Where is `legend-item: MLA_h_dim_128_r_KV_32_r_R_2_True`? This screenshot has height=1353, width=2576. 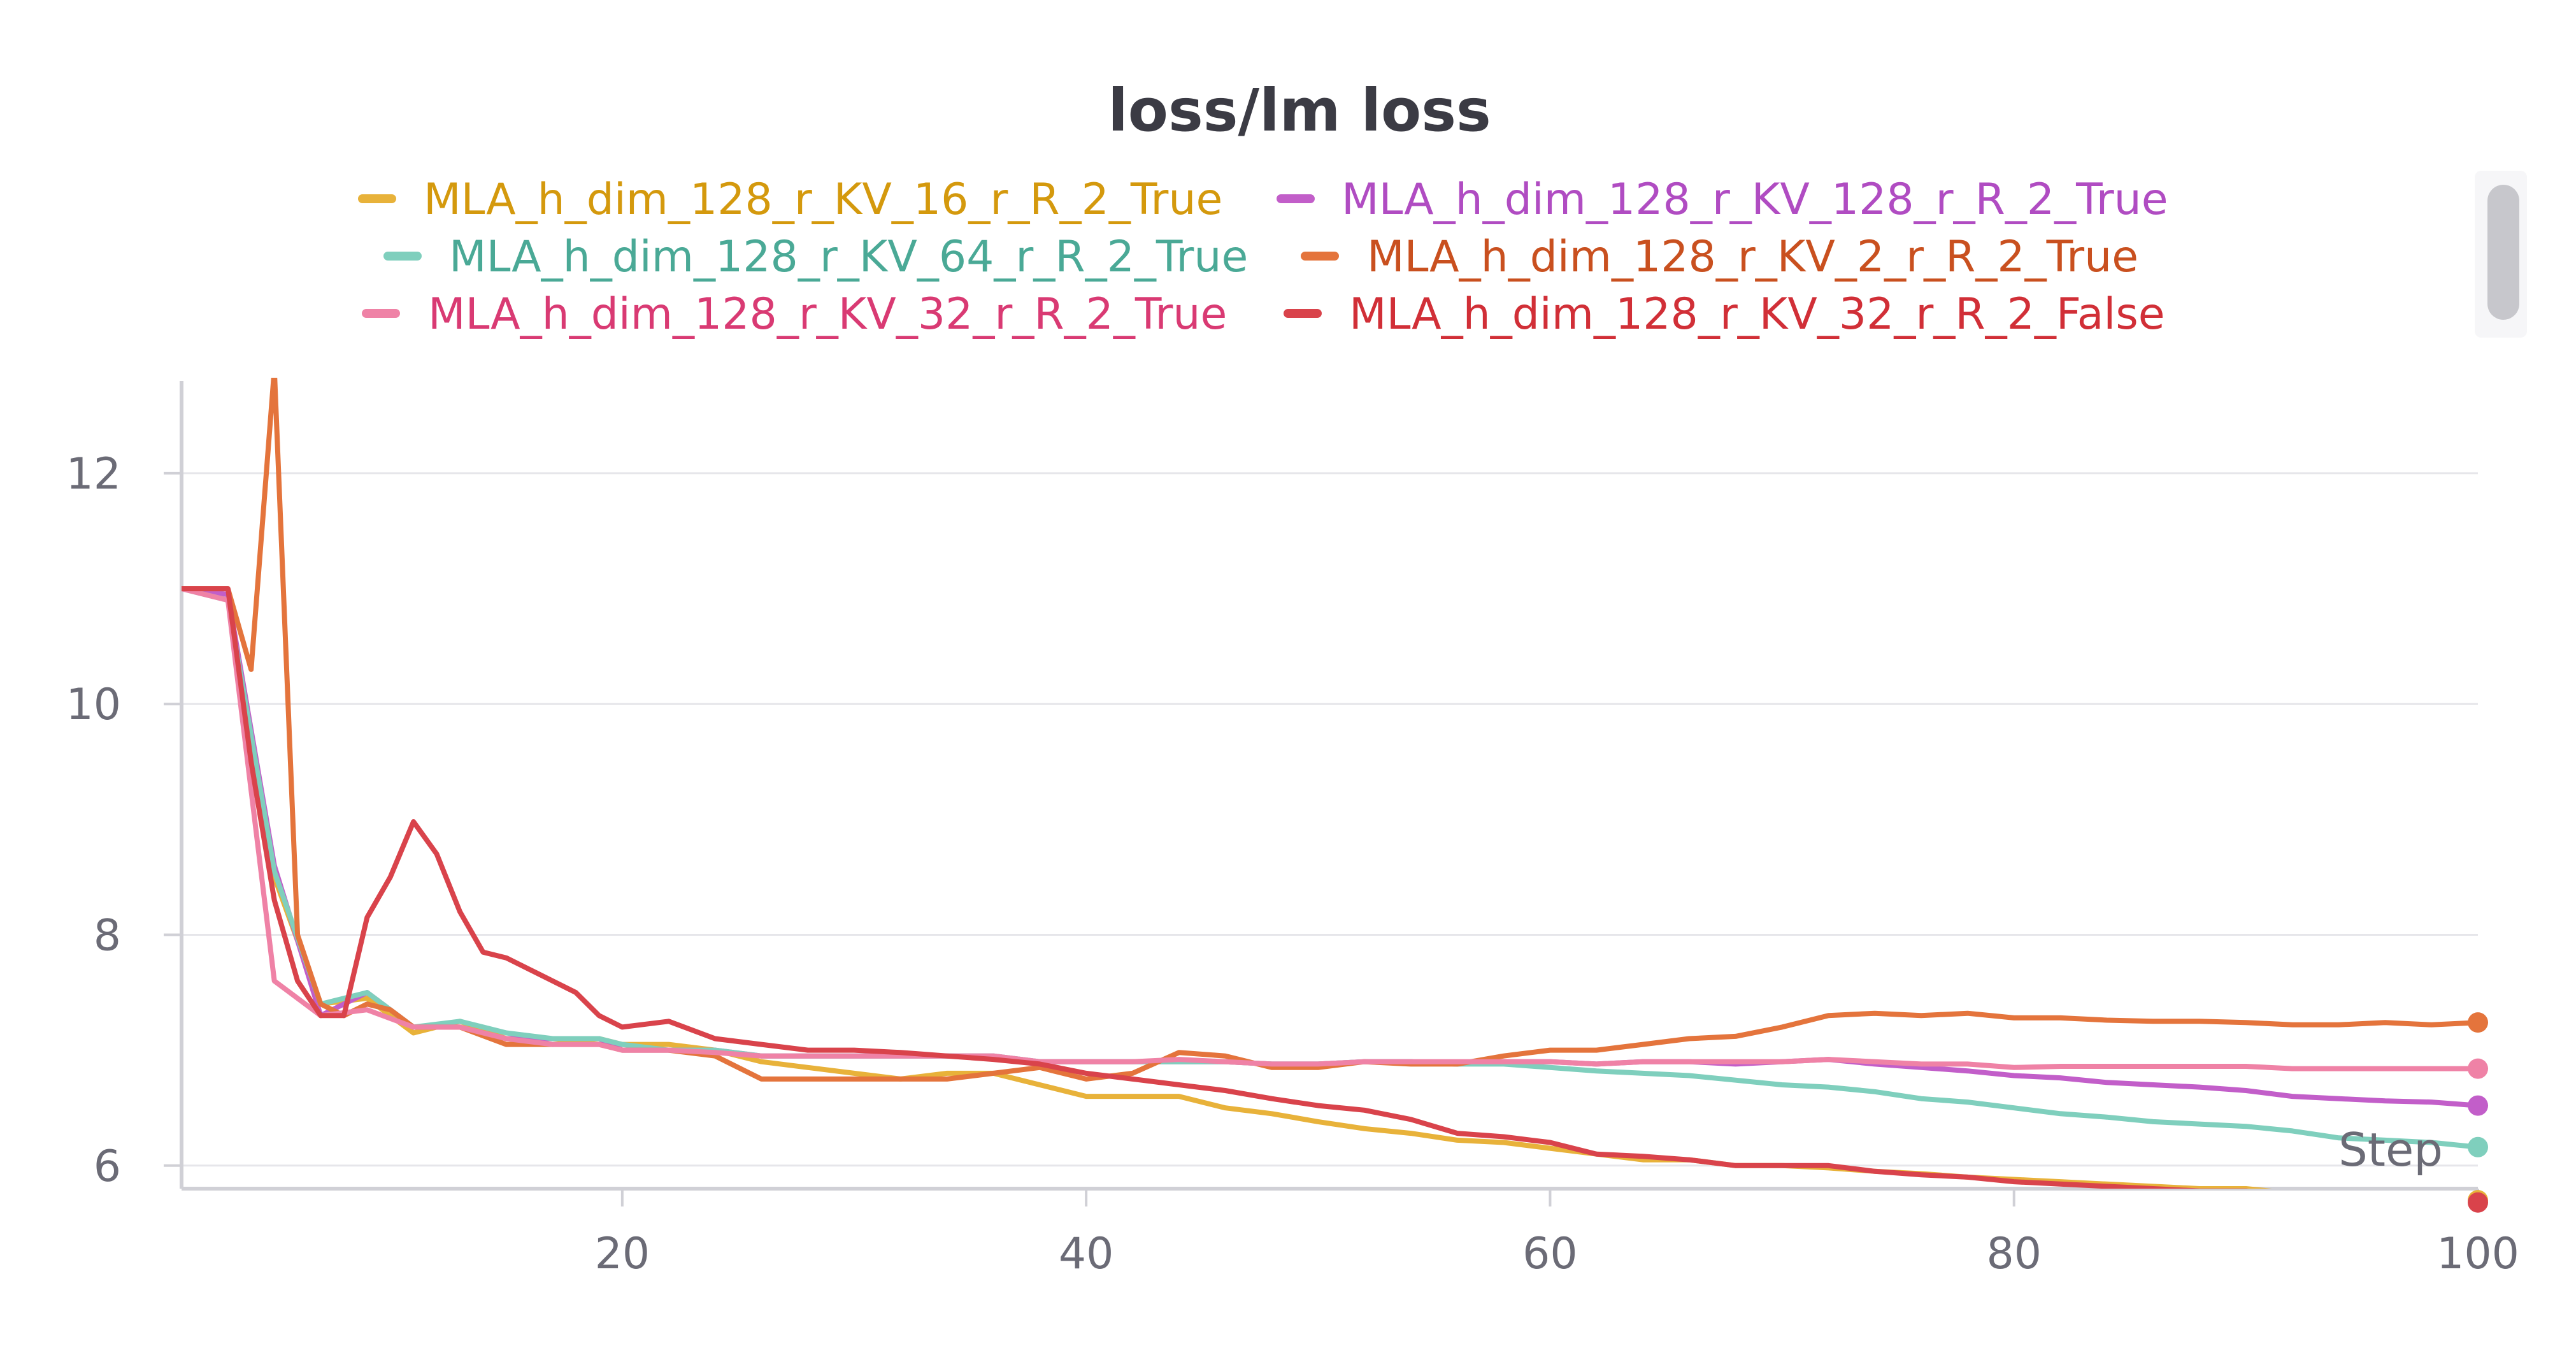 legend-item: MLA_h_dim_128_r_KV_32_r_R_2_True is located at coordinates (794, 314).